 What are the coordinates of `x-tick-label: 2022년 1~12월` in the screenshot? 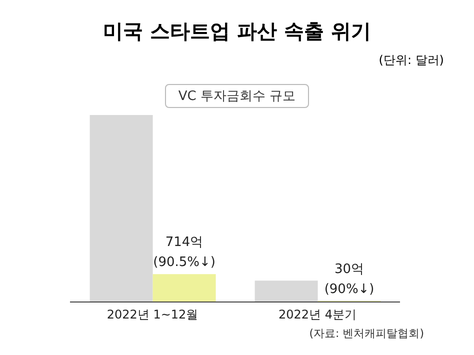 It's located at (152, 315).